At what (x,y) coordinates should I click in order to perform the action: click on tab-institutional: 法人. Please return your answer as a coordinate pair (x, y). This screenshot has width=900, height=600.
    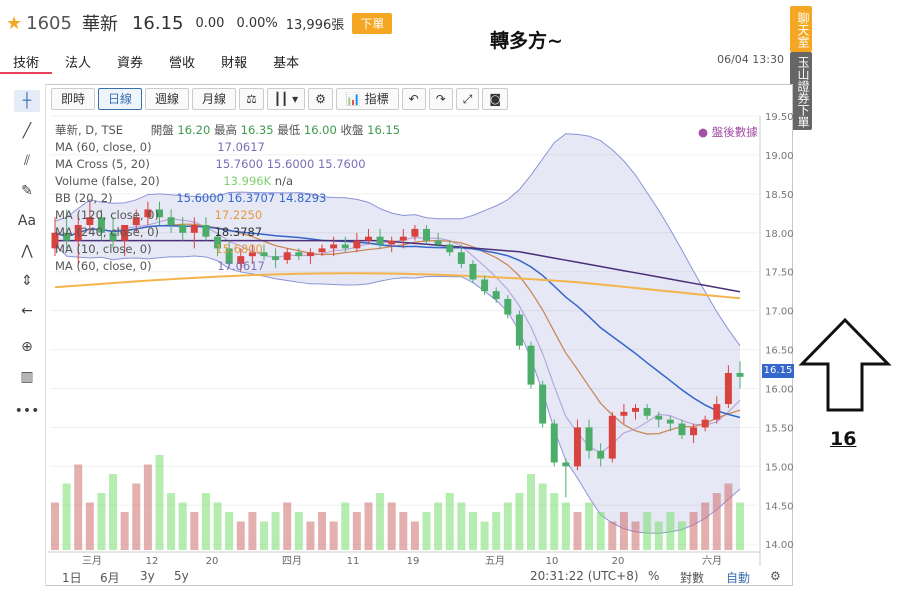
    Looking at the image, I should click on (78, 63).